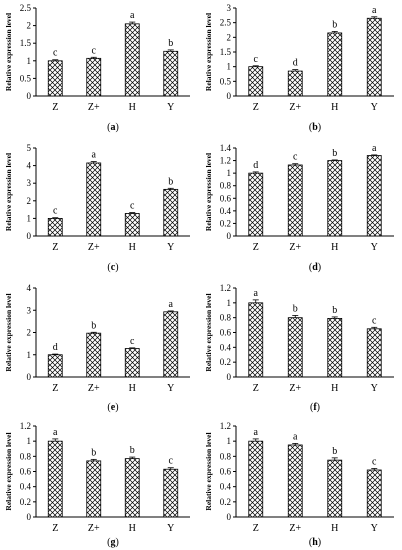 The image size is (402, 550). I want to click on significance-label: d, so click(55, 347).